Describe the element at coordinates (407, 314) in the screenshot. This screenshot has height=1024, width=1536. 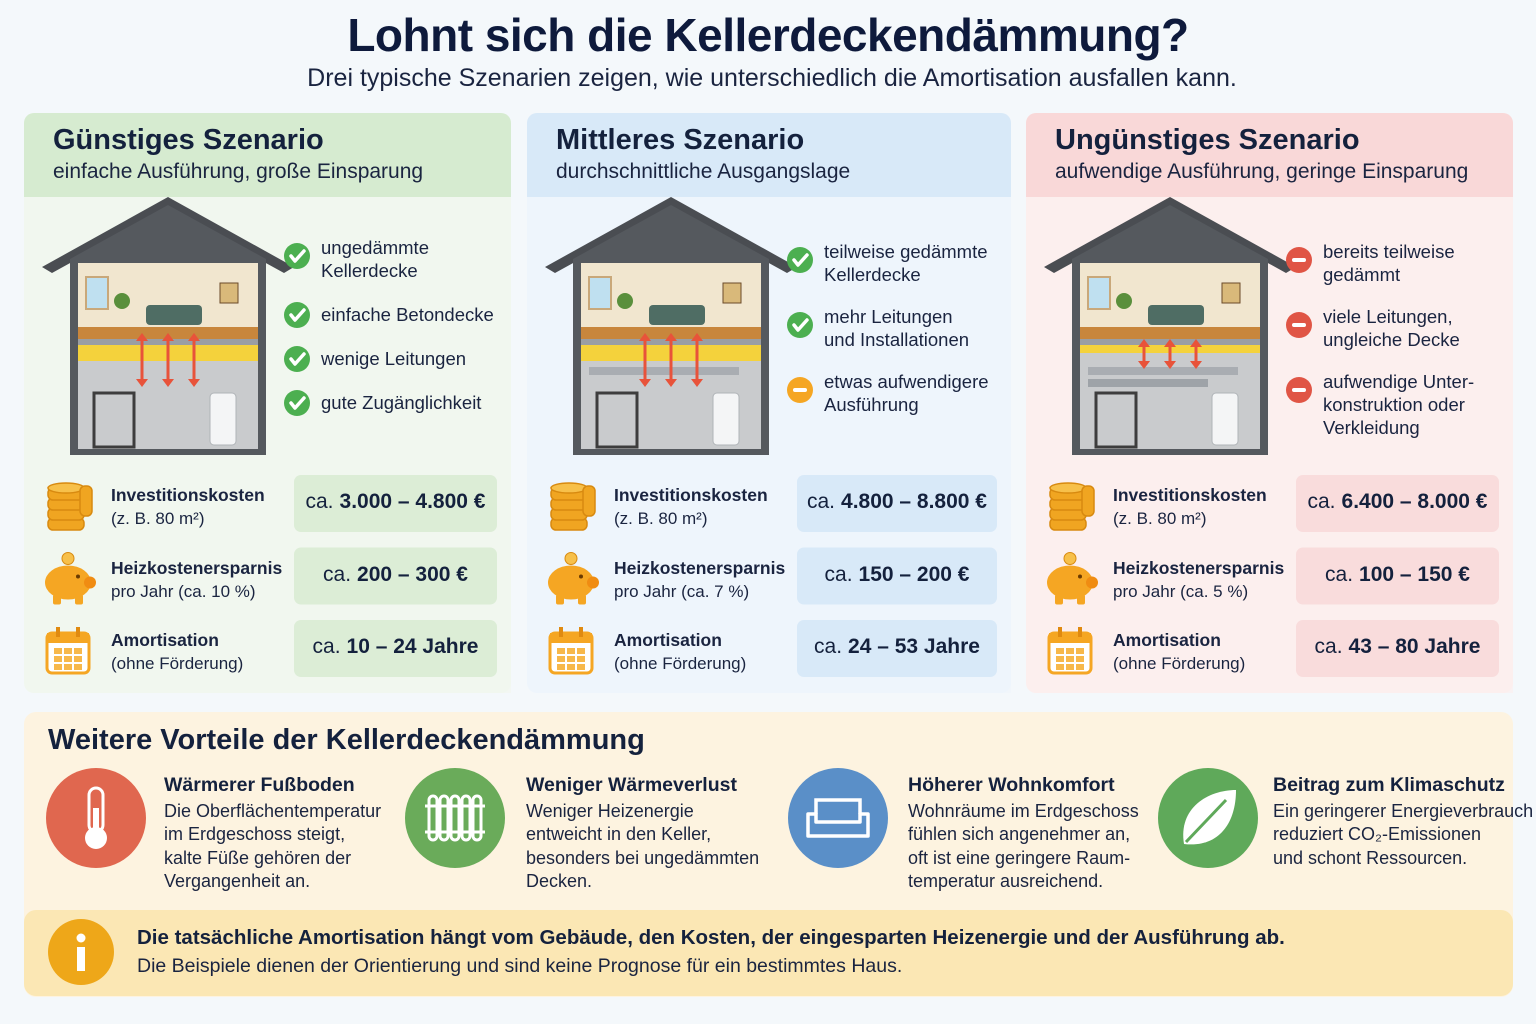
I see `feature-text: einfache Betondecke` at that location.